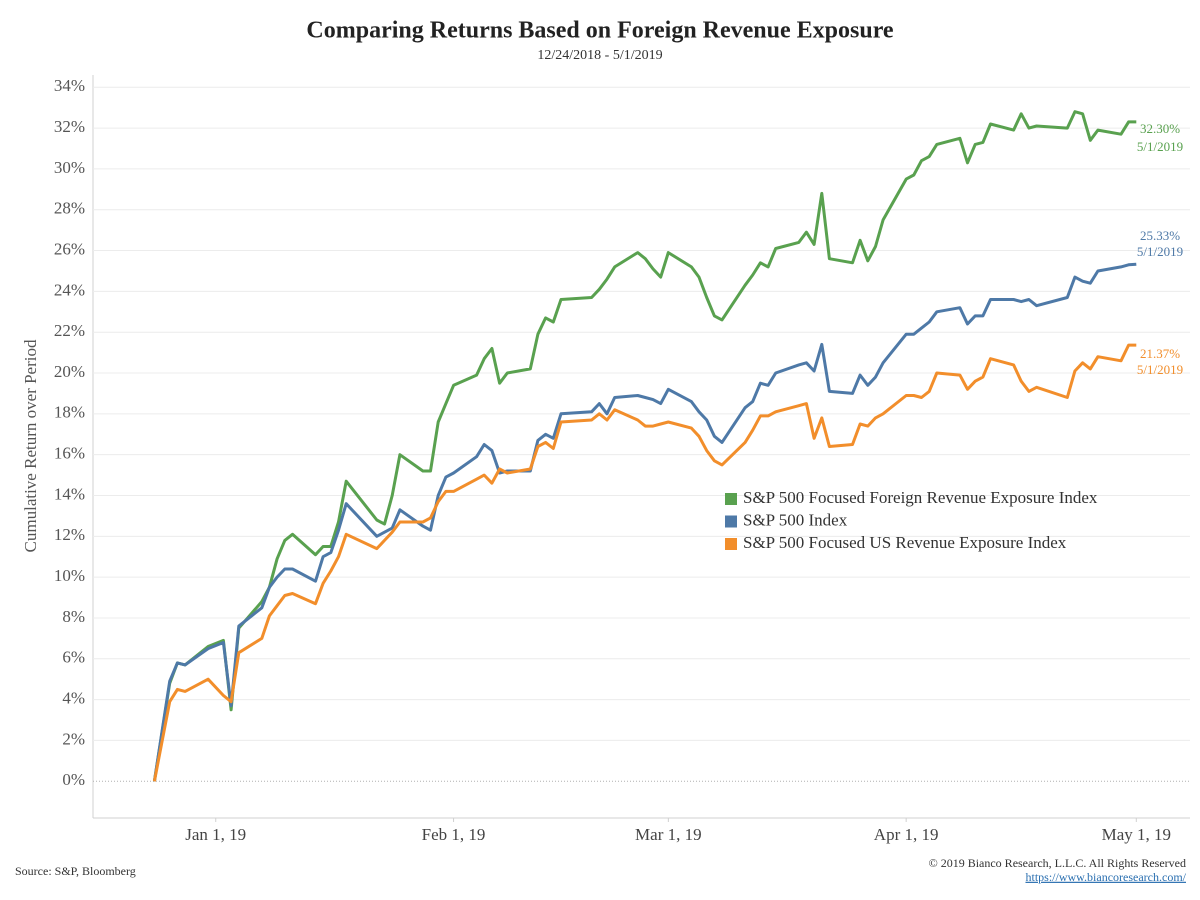 The image size is (1200, 900). Describe the element at coordinates (668, 834) in the screenshot. I see `x-tick-label: Mar 1, 19` at that location.